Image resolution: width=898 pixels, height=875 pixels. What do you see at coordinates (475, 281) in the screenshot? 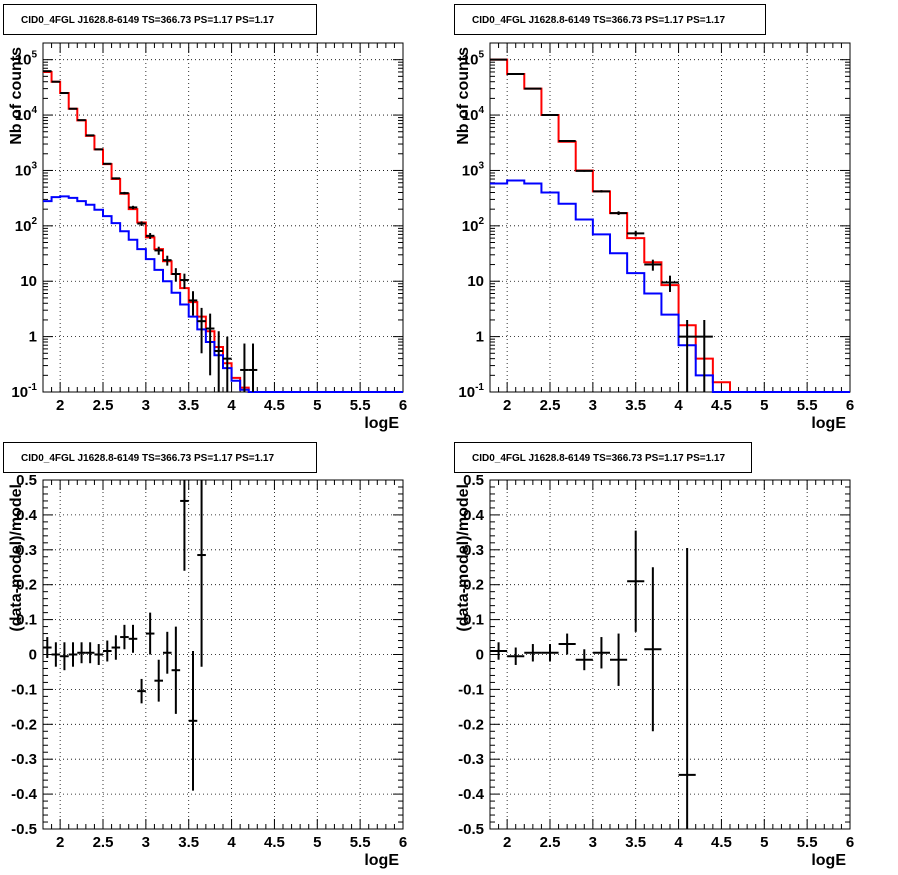
I see `y-tick-label: 10` at bounding box center [475, 281].